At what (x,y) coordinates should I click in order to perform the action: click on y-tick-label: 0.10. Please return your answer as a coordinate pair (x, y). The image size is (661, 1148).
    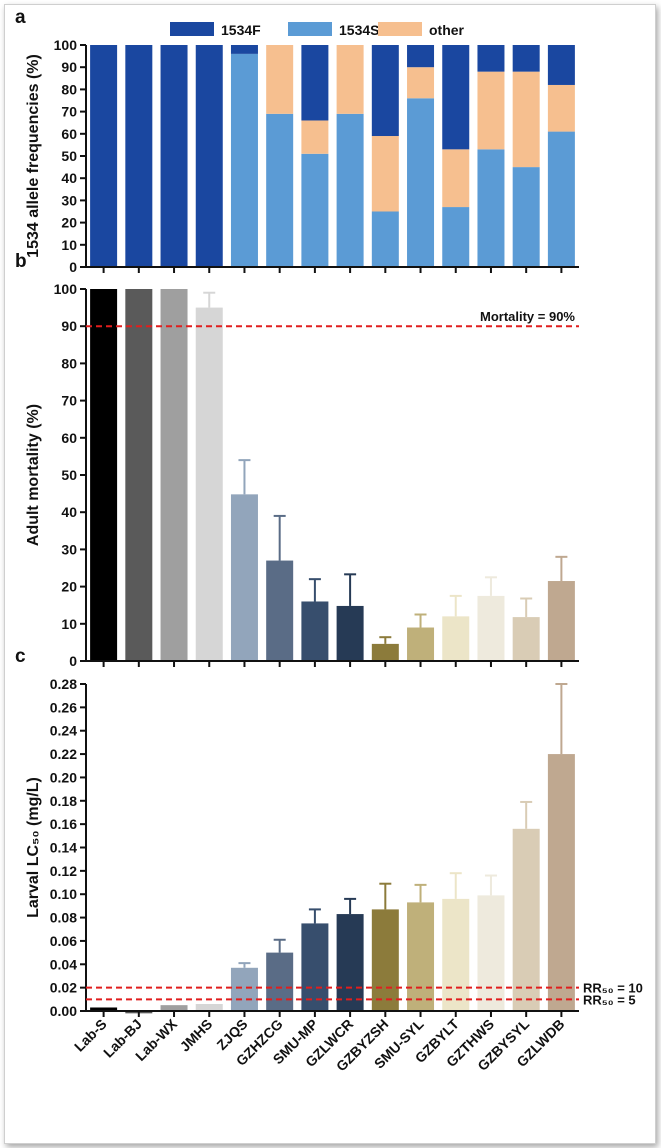
    Looking at the image, I should click on (63, 894).